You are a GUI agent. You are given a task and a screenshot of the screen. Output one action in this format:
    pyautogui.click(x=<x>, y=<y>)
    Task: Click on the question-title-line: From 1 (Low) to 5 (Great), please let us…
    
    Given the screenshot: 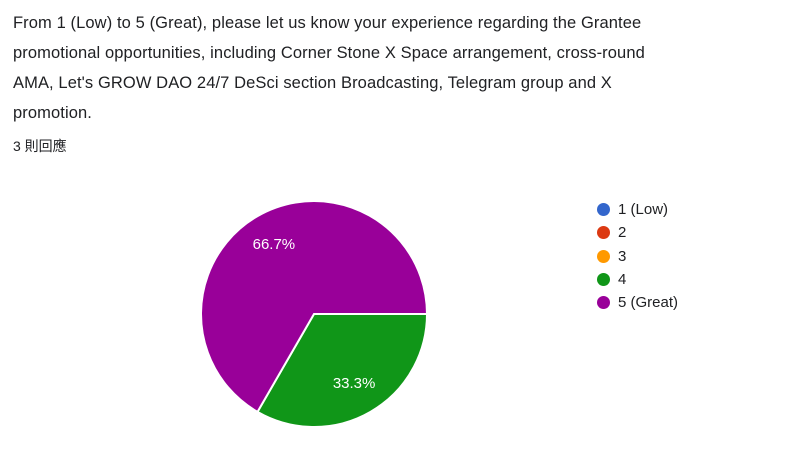 What is the action you would take?
    pyautogui.click(x=327, y=23)
    